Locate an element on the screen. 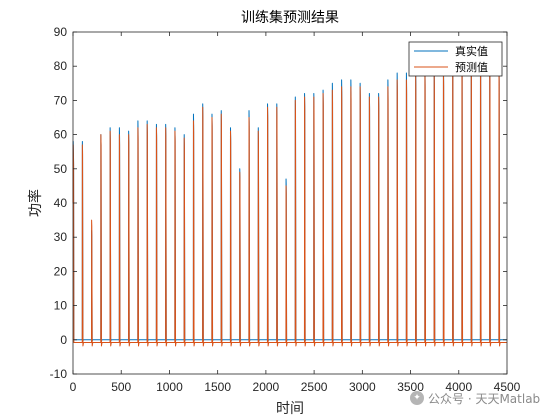  x-tick-label: 500 is located at coordinates (121, 387).